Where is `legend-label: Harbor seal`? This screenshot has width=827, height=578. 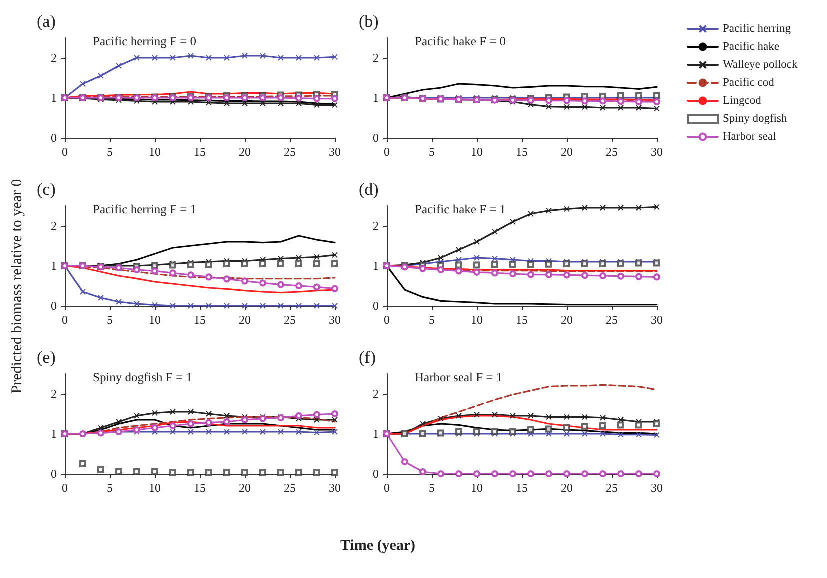 legend-label: Harbor seal is located at coordinates (749, 137).